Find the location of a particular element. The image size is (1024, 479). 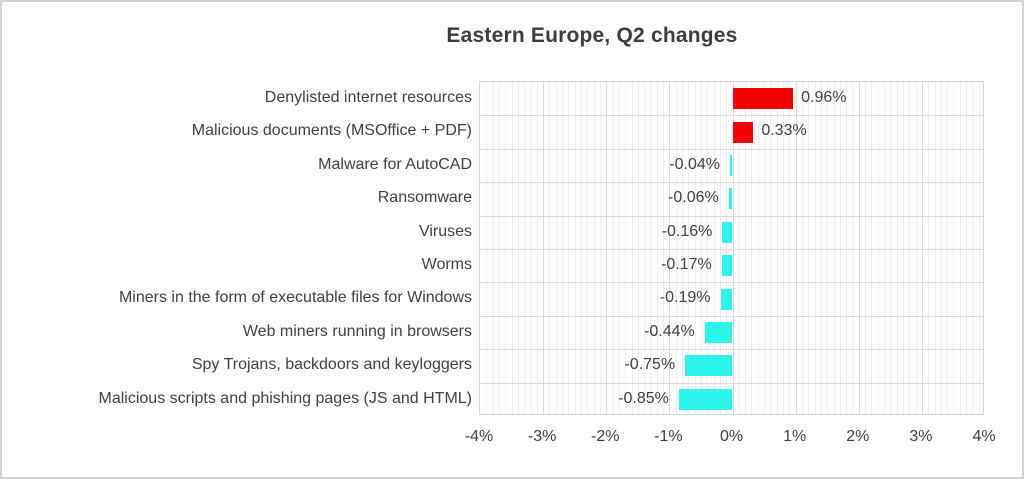

bar-value-label: -0.04% is located at coordinates (694, 164).